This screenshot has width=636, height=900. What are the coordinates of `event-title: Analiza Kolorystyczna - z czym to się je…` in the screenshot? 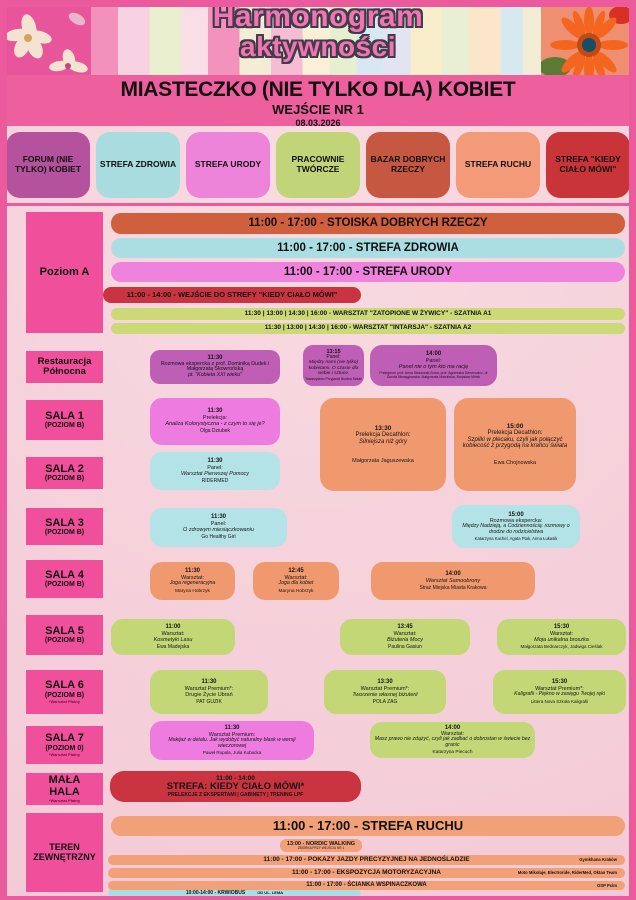 It's located at (215, 424).